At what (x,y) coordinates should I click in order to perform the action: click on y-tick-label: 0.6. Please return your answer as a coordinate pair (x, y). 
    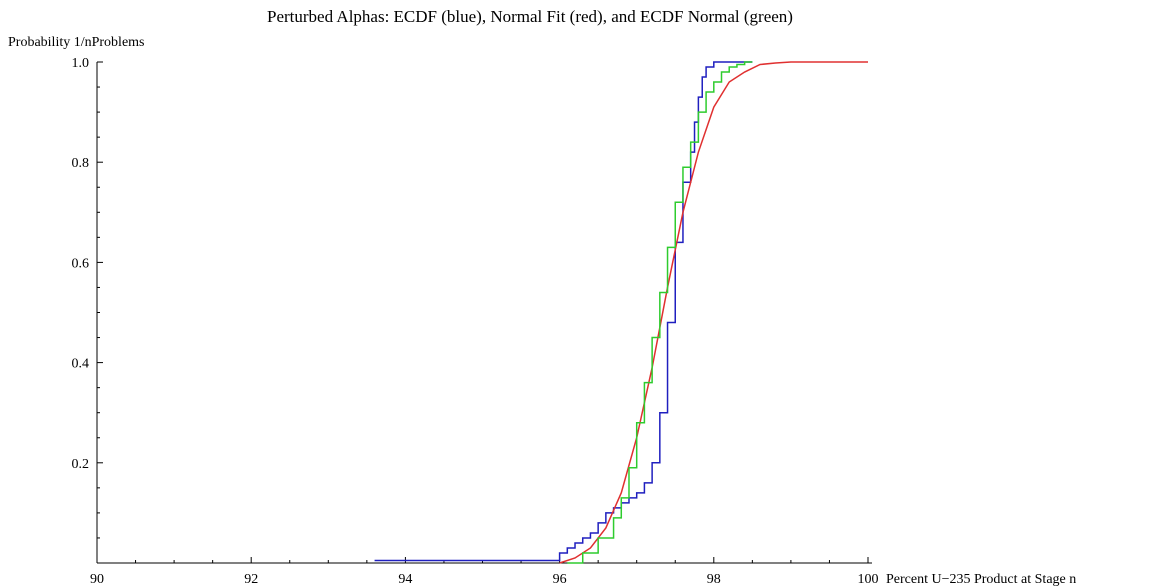
    Looking at the image, I should click on (81, 263).